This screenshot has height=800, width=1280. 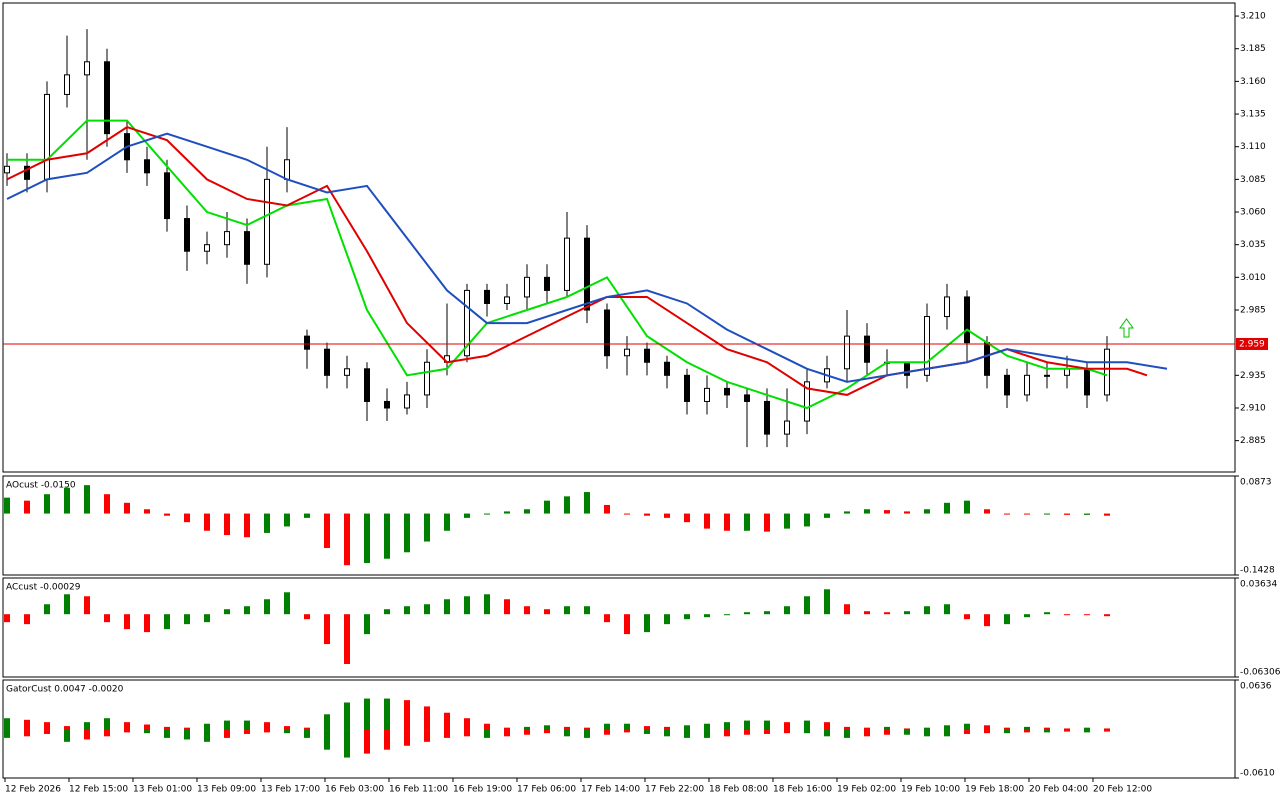 I want to click on buy-arrow, so click(x=1126, y=328).